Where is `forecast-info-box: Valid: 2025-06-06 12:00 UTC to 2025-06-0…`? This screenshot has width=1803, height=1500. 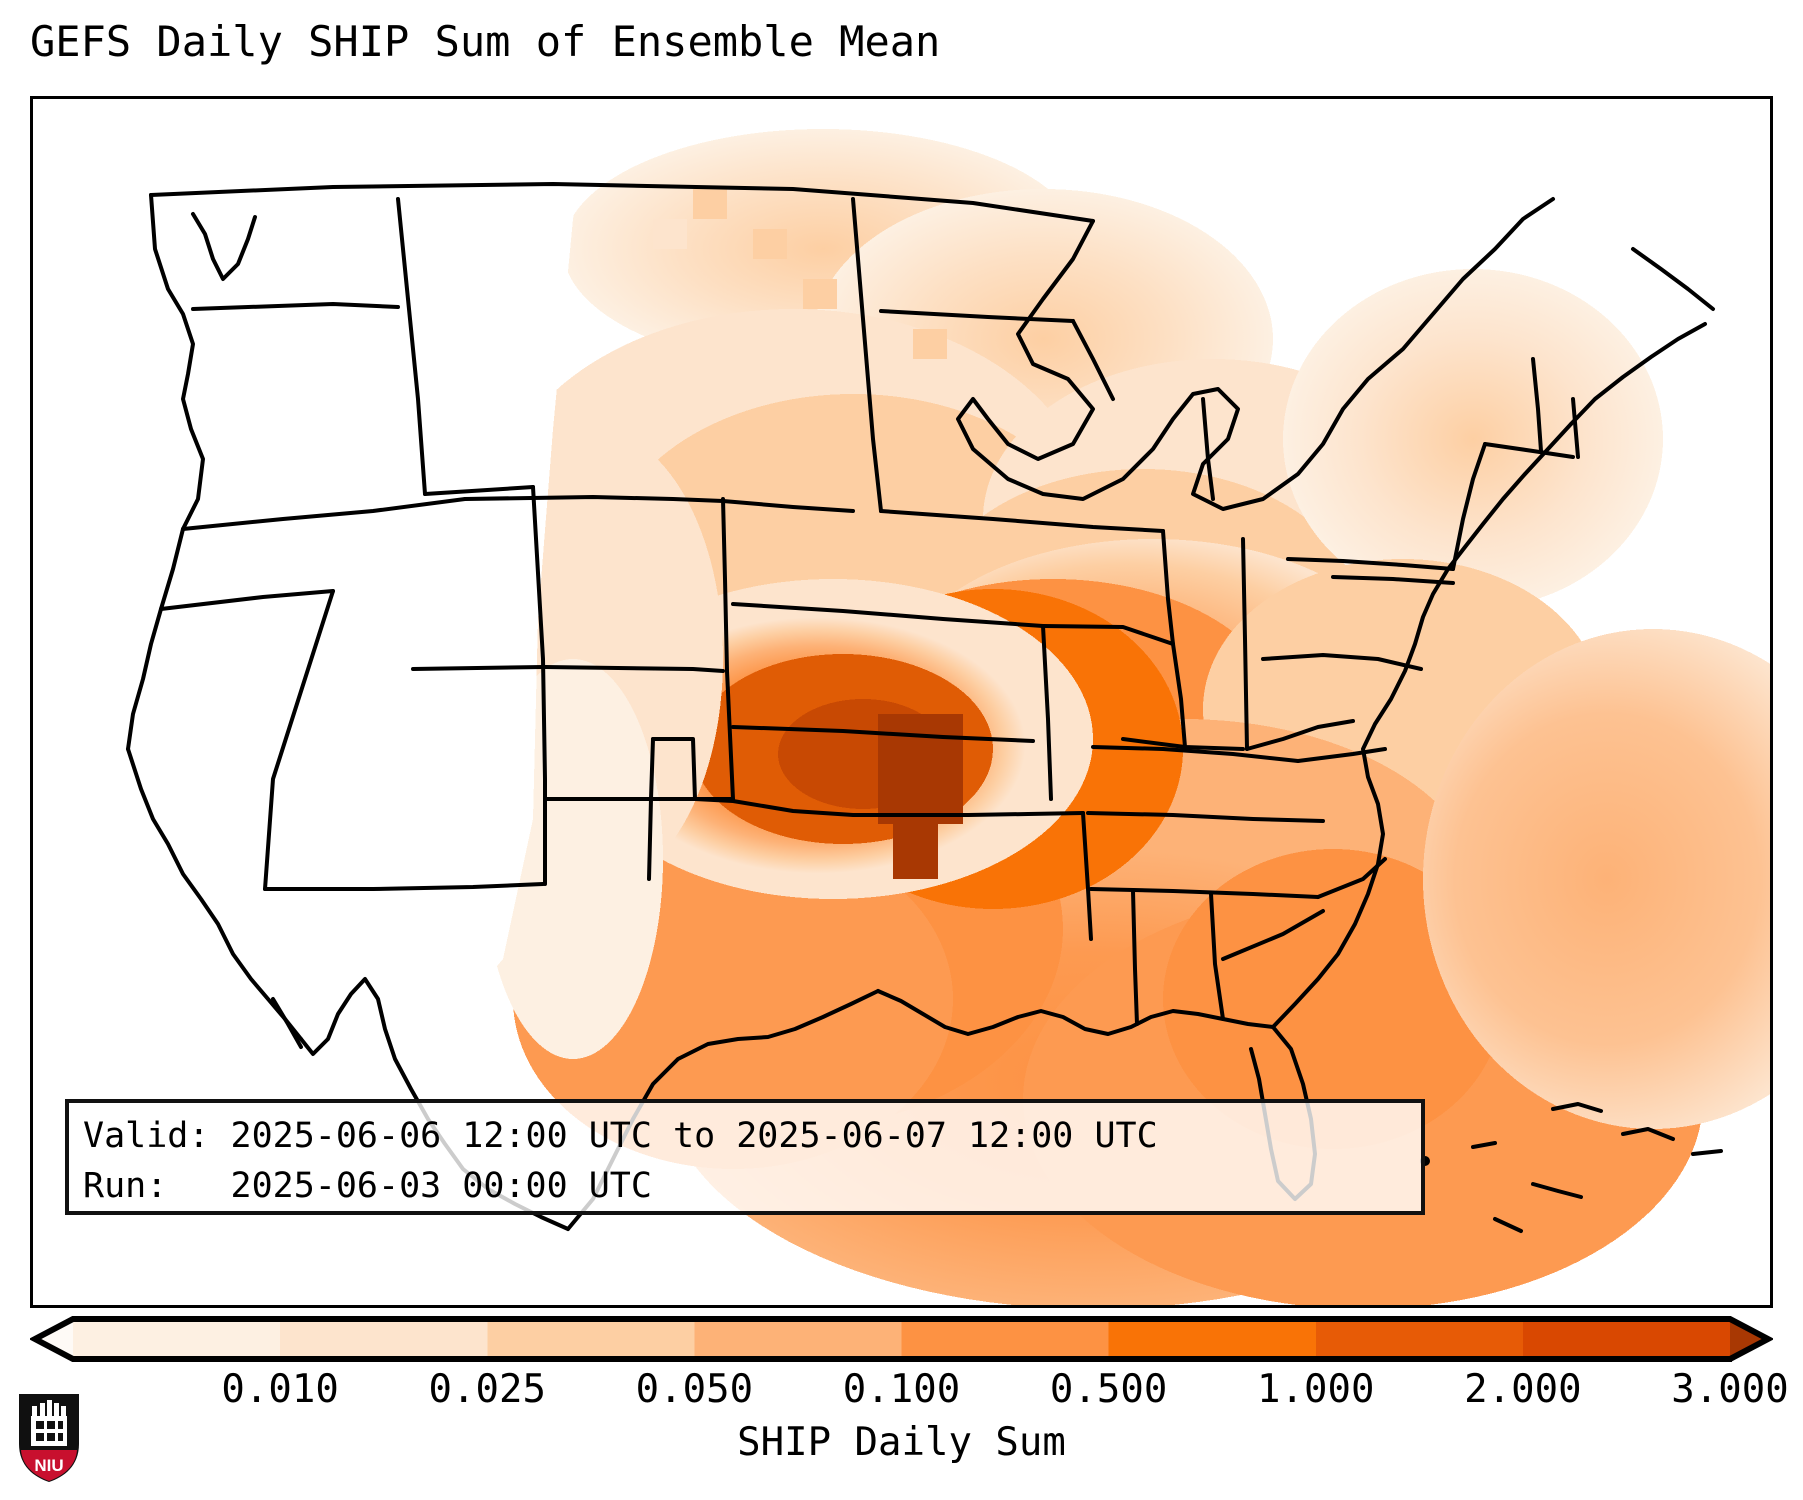
forecast-info-box: Valid: 2025-06-06 12:00 UTC to 2025-06-0… is located at coordinates (745, 1157).